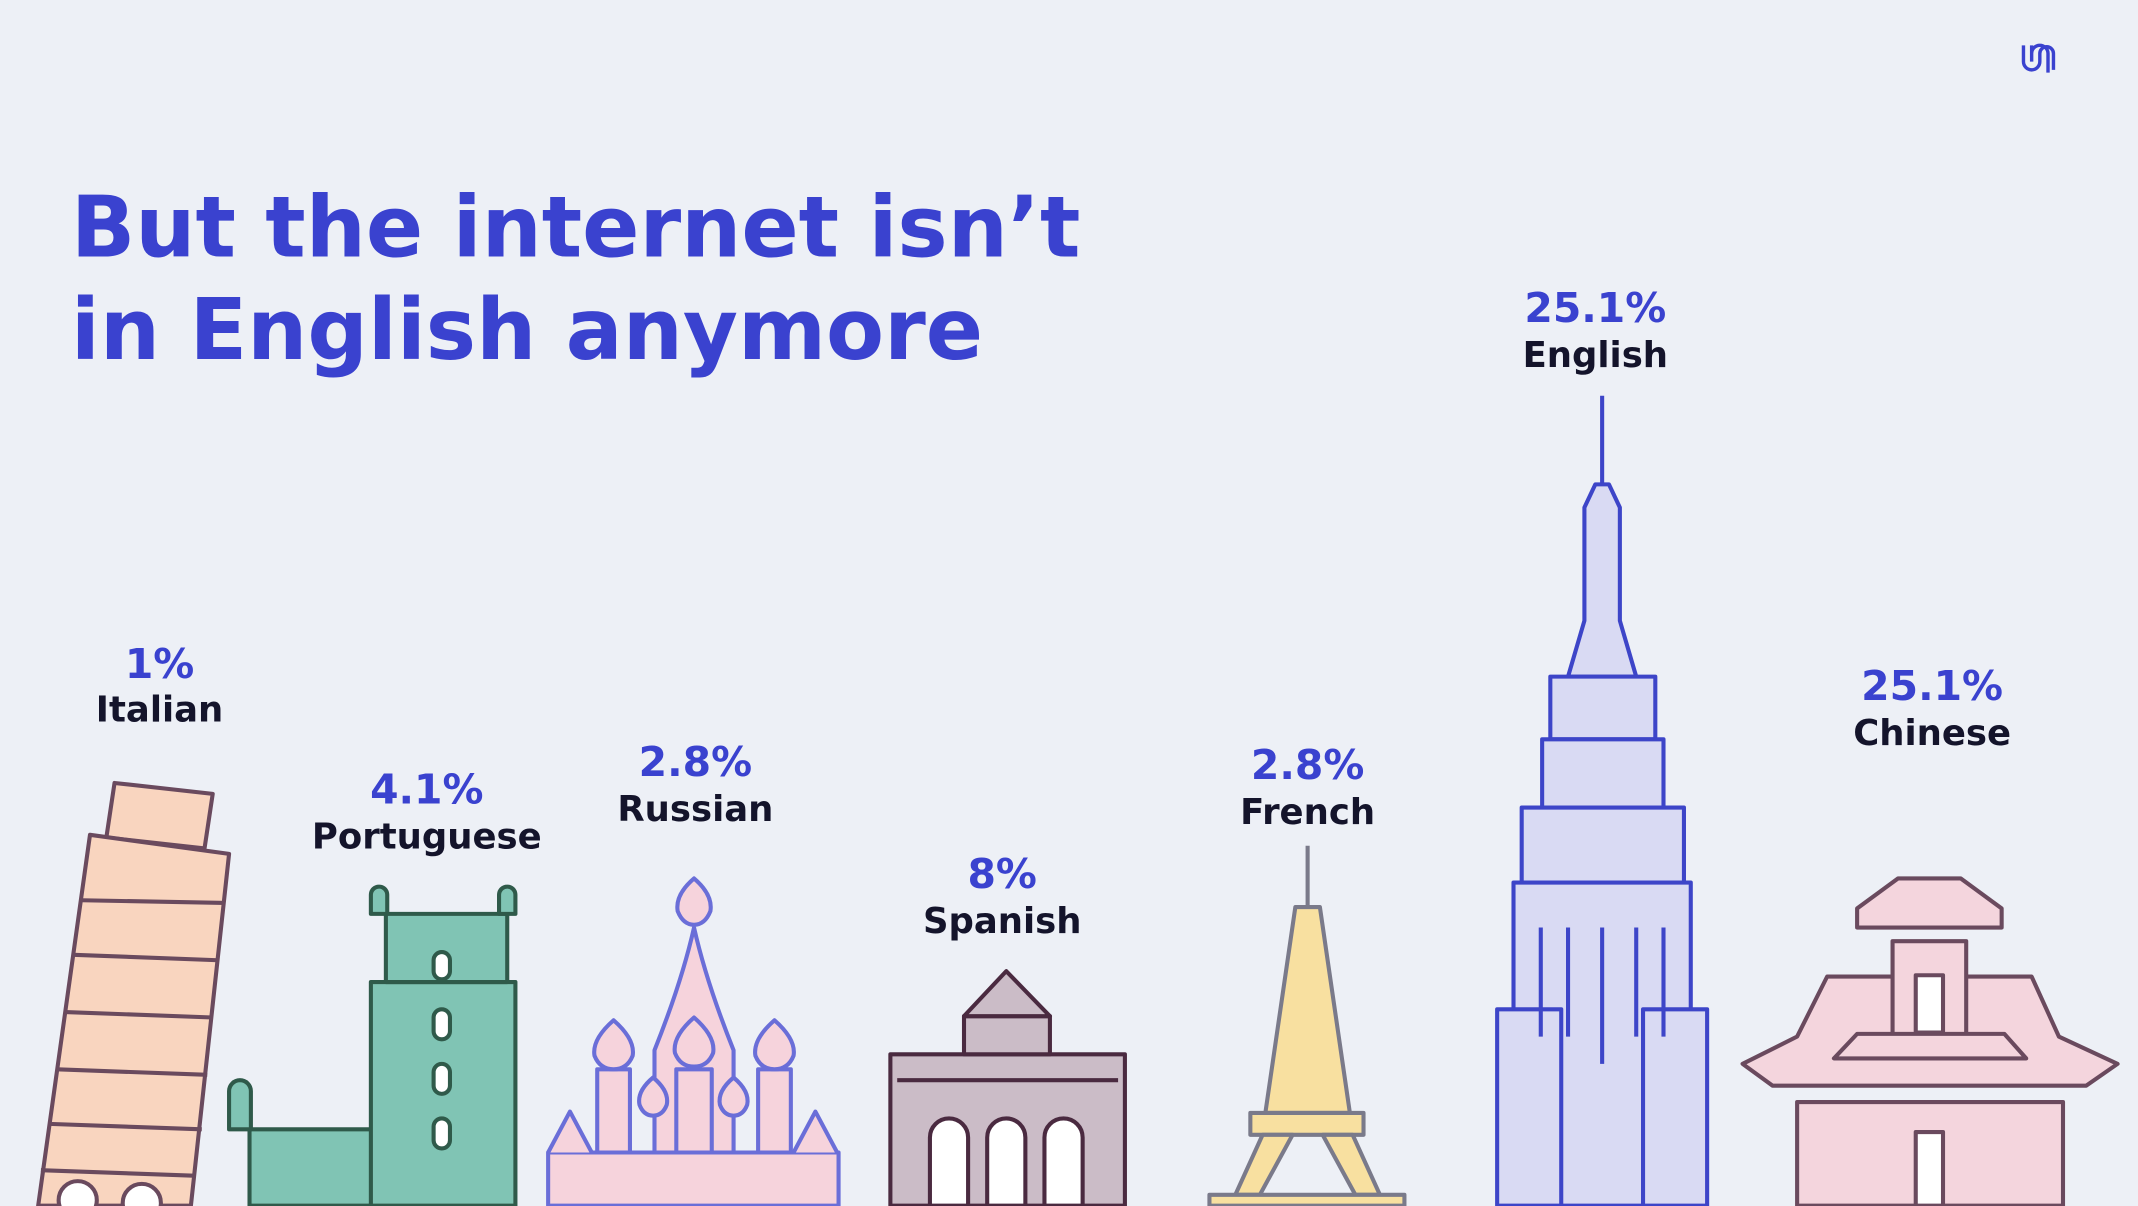 This screenshot has height=1206, width=2138. What do you see at coordinates (1307, 812) in the screenshot?
I see `language-label: French` at bounding box center [1307, 812].